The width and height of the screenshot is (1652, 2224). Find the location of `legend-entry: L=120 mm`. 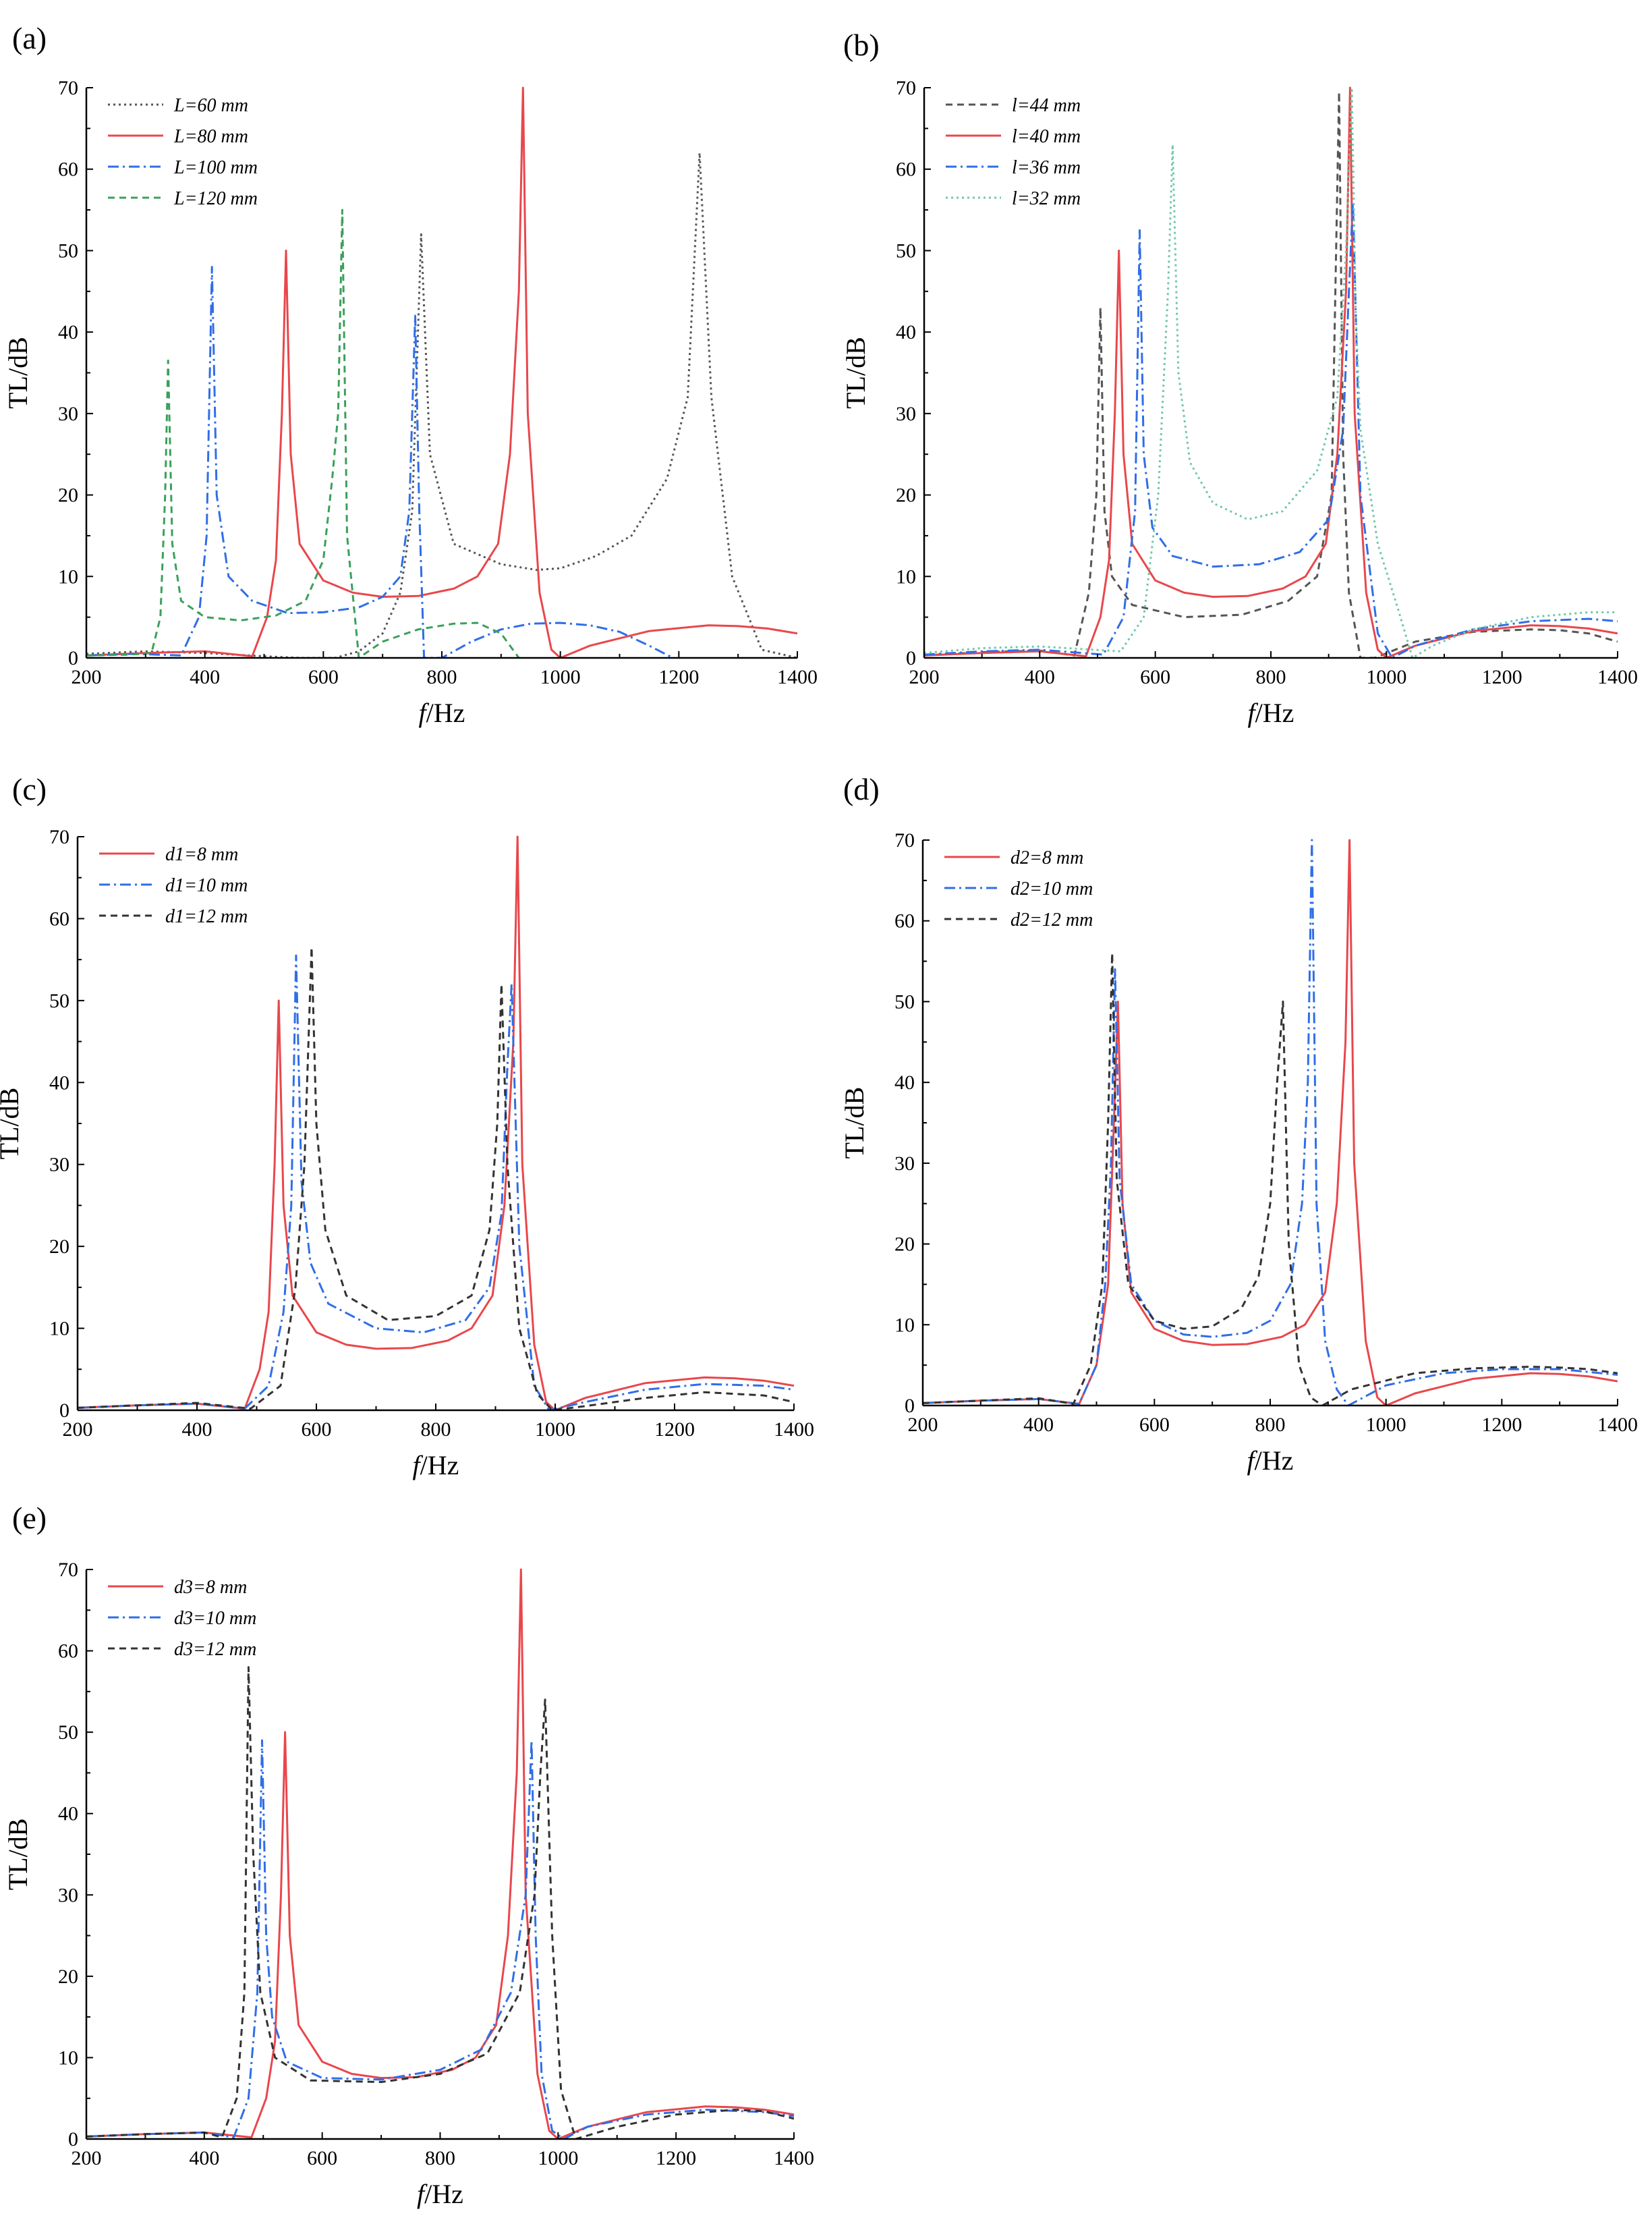

legend-entry: L=120 mm is located at coordinates (215, 198).